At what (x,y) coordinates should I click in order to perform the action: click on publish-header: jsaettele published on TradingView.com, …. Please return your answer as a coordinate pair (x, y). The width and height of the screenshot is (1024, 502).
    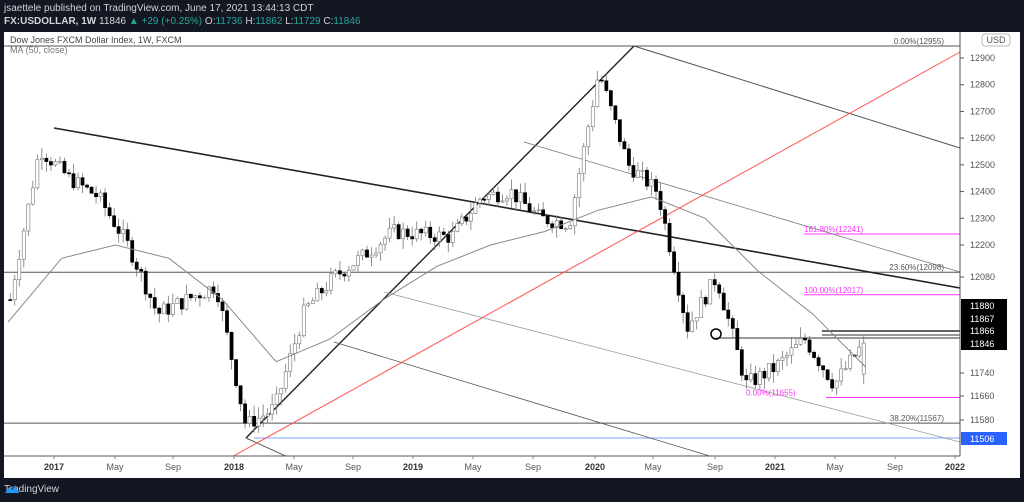
    Looking at the image, I should click on (512, 16).